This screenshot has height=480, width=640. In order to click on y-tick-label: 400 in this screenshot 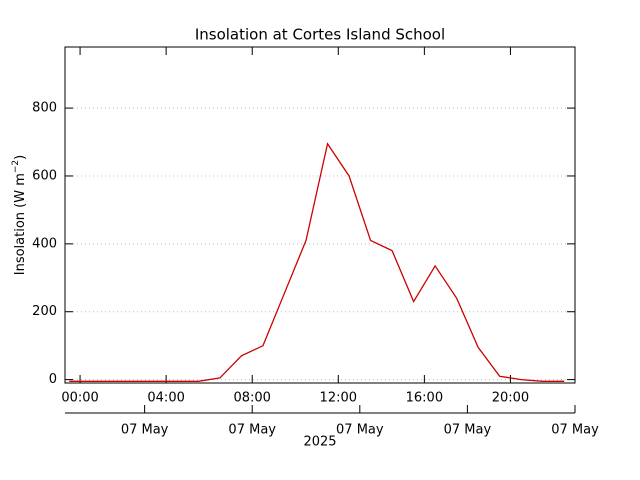, I will do `click(44, 243)`.